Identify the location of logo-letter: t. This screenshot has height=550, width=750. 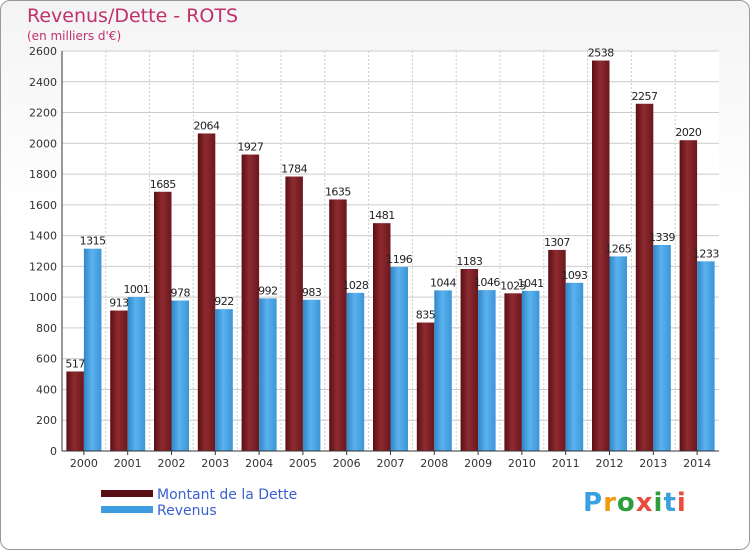
(670, 503).